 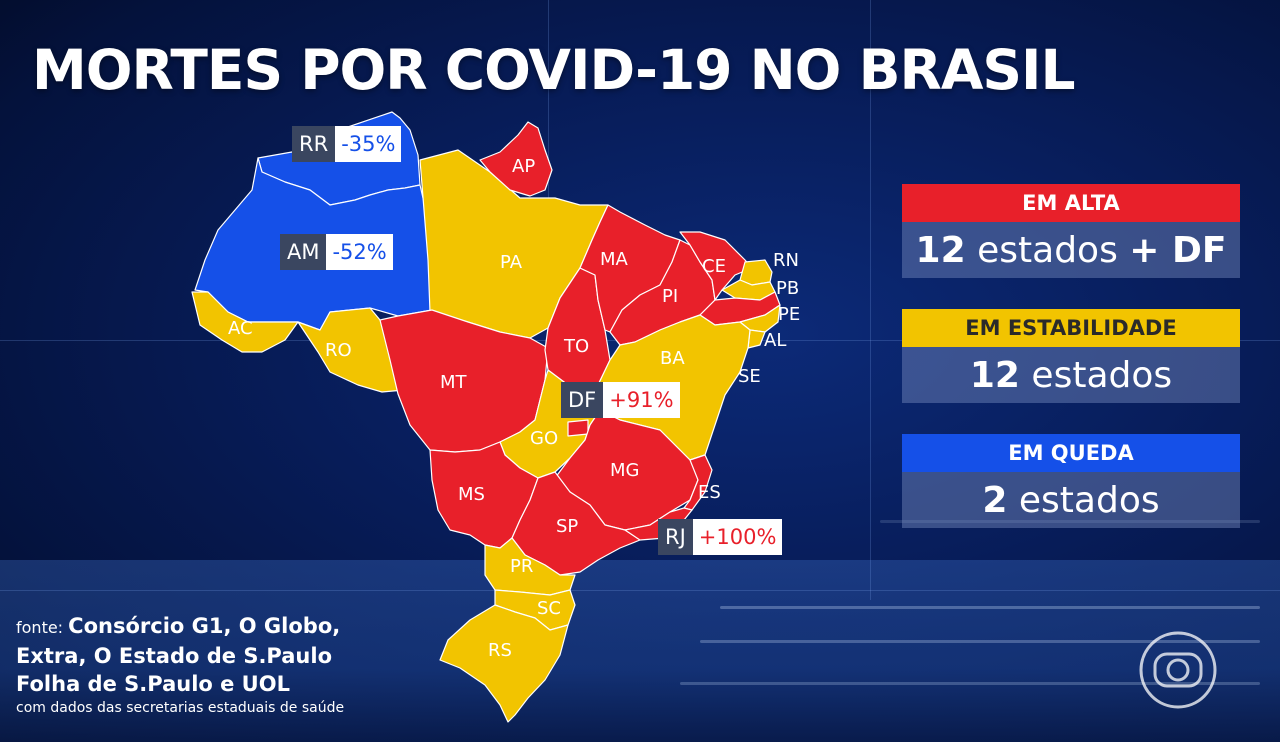 I want to click on label-pa: PA, so click(x=511, y=262).